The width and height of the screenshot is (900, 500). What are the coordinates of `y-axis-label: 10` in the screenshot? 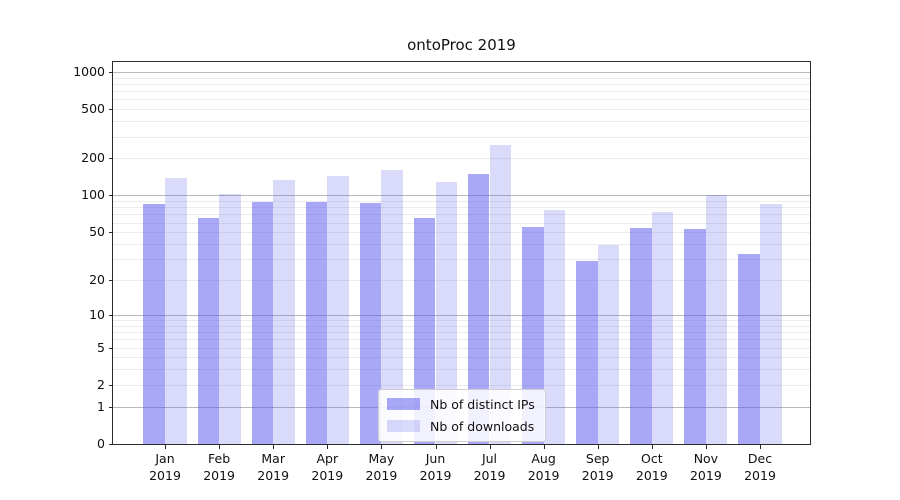 It's located at (97, 314).